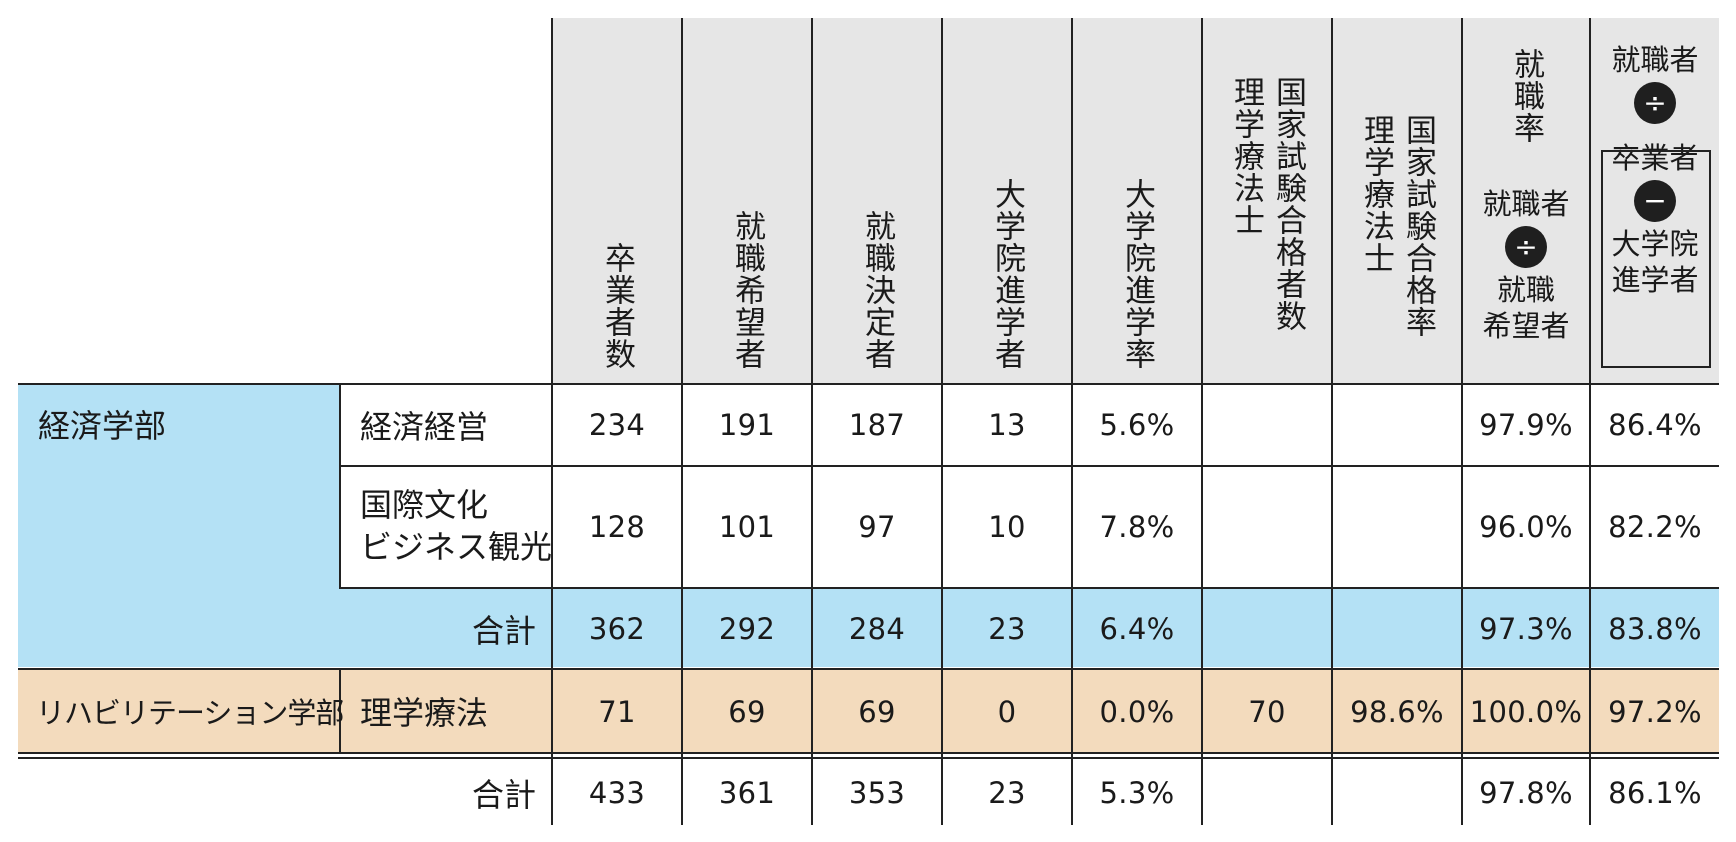 The width and height of the screenshot is (1736, 842). What do you see at coordinates (1655, 158) in the screenshot?
I see `ratio-term1: 卒業者` at bounding box center [1655, 158].